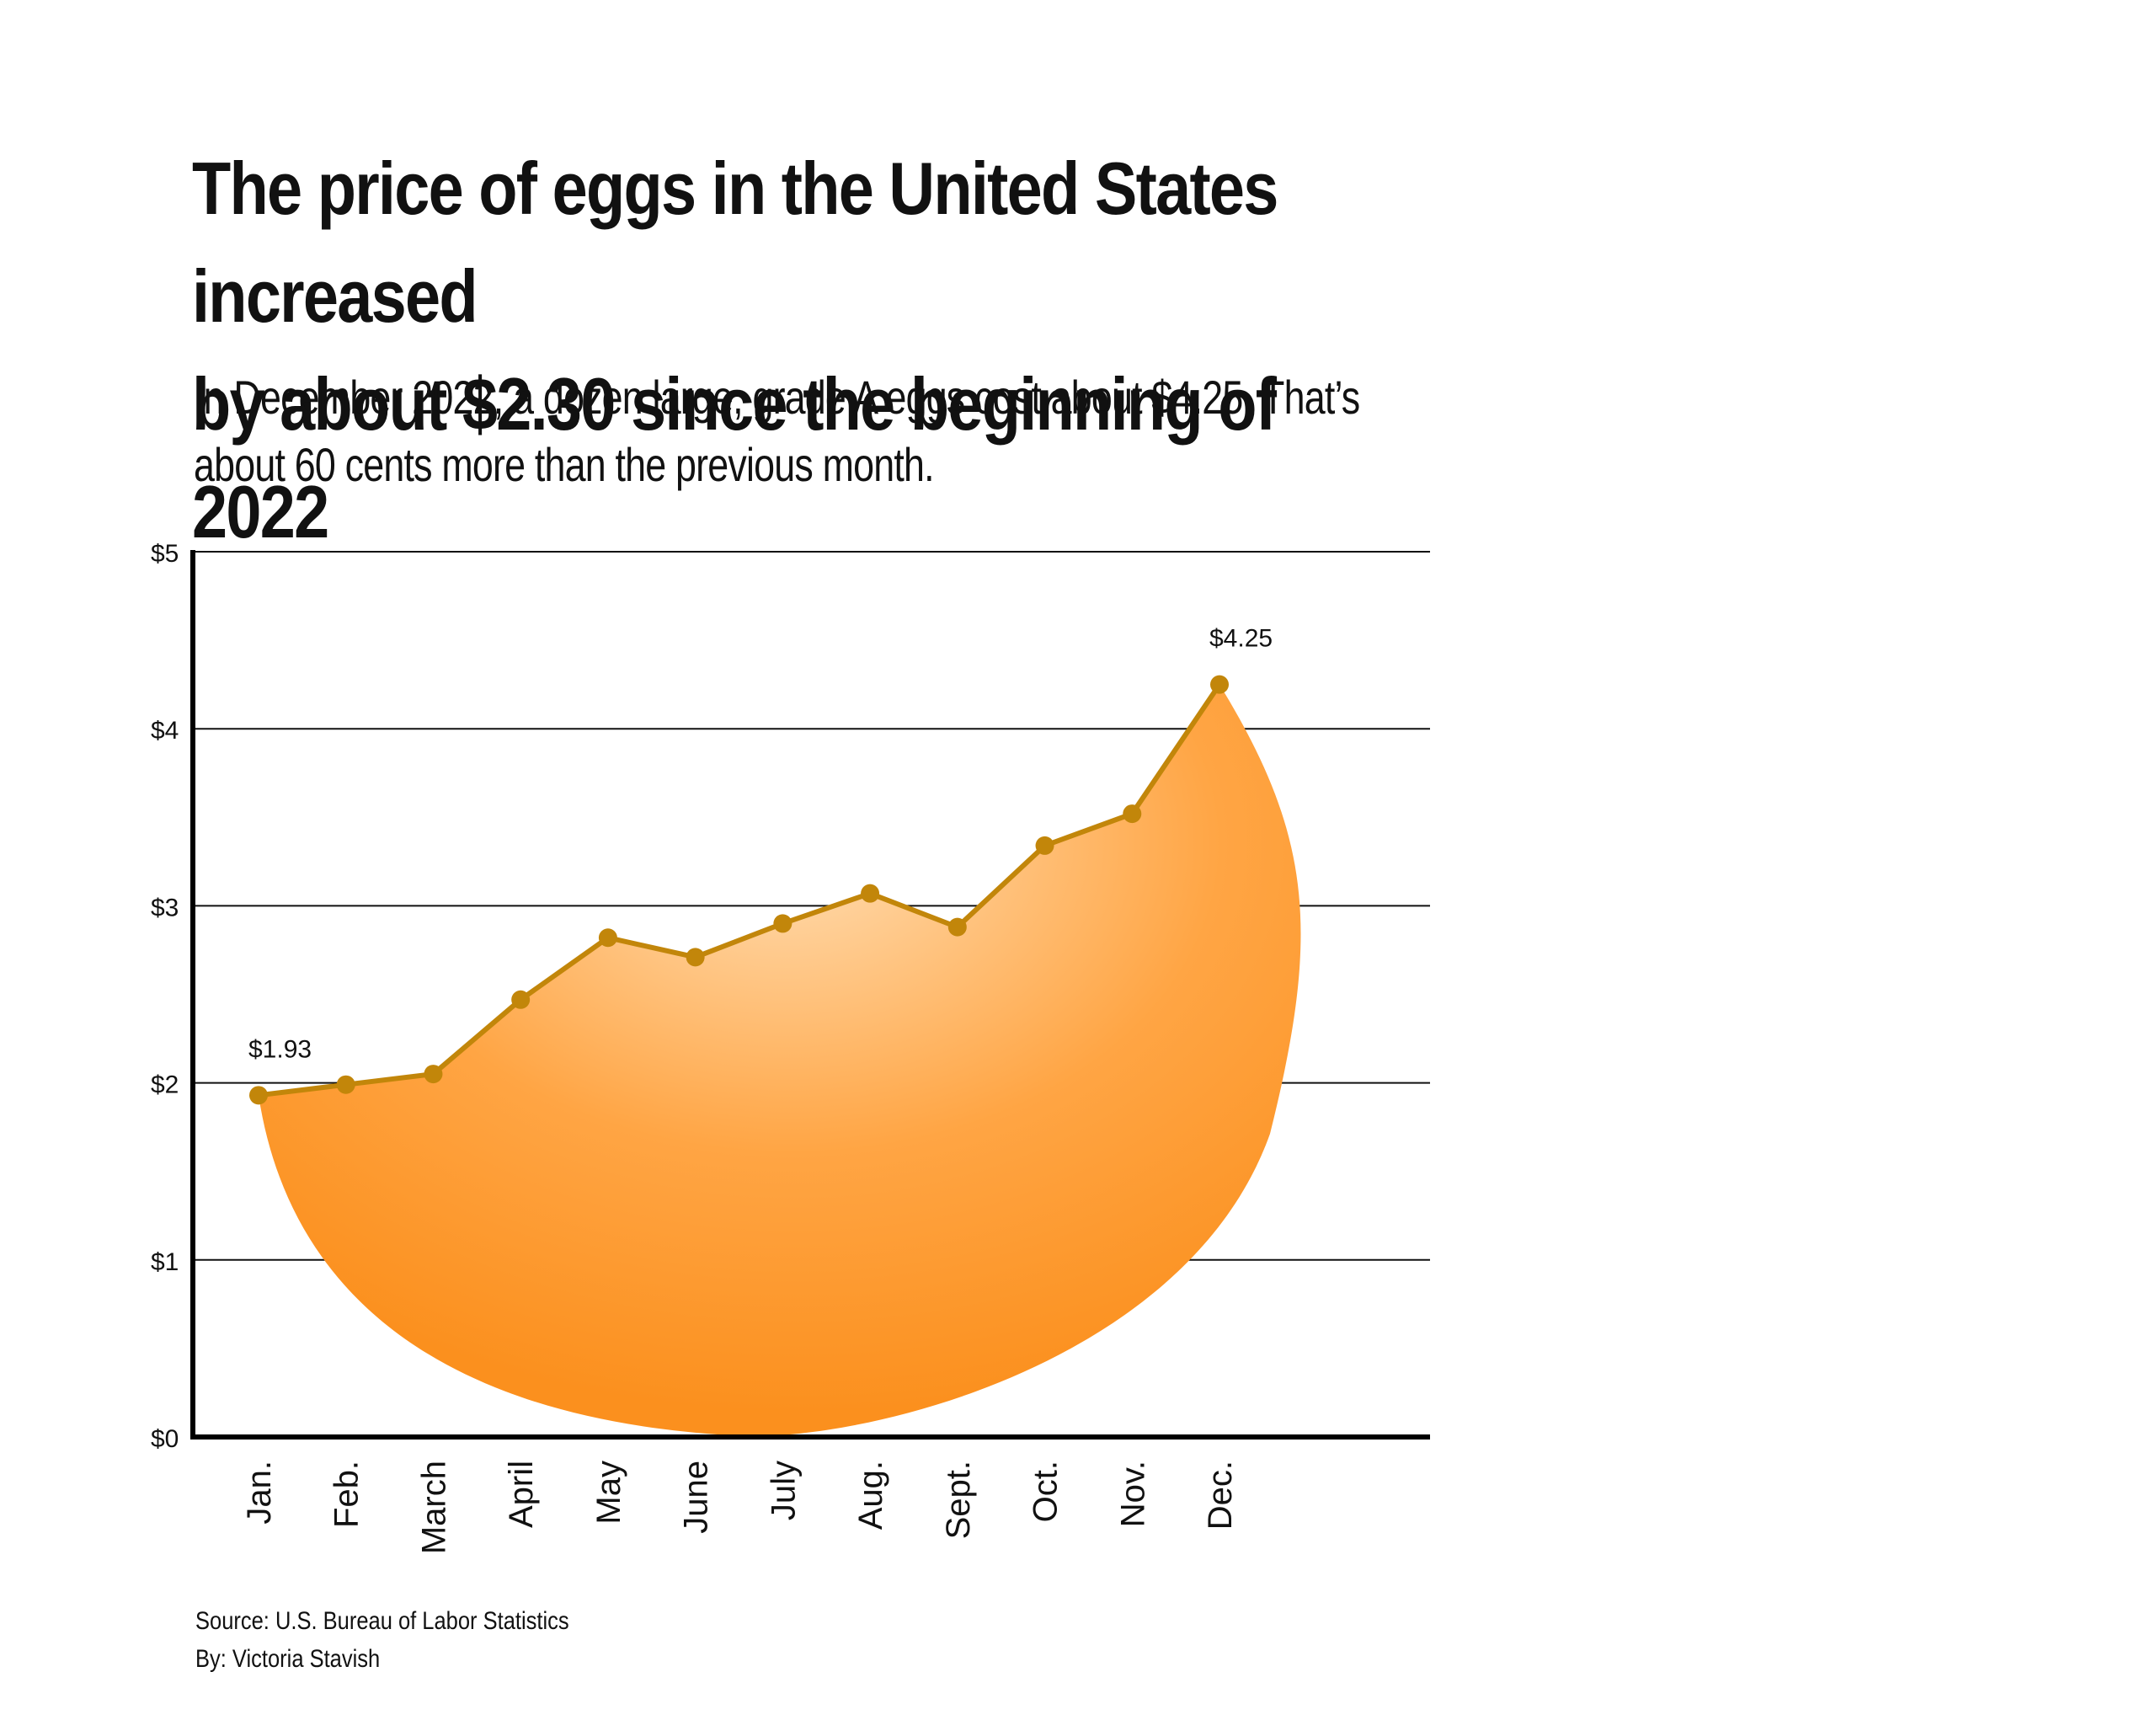 The image size is (2156, 1736). Describe the element at coordinates (280, 1049) in the screenshot. I see `data-label: $1.93` at that location.